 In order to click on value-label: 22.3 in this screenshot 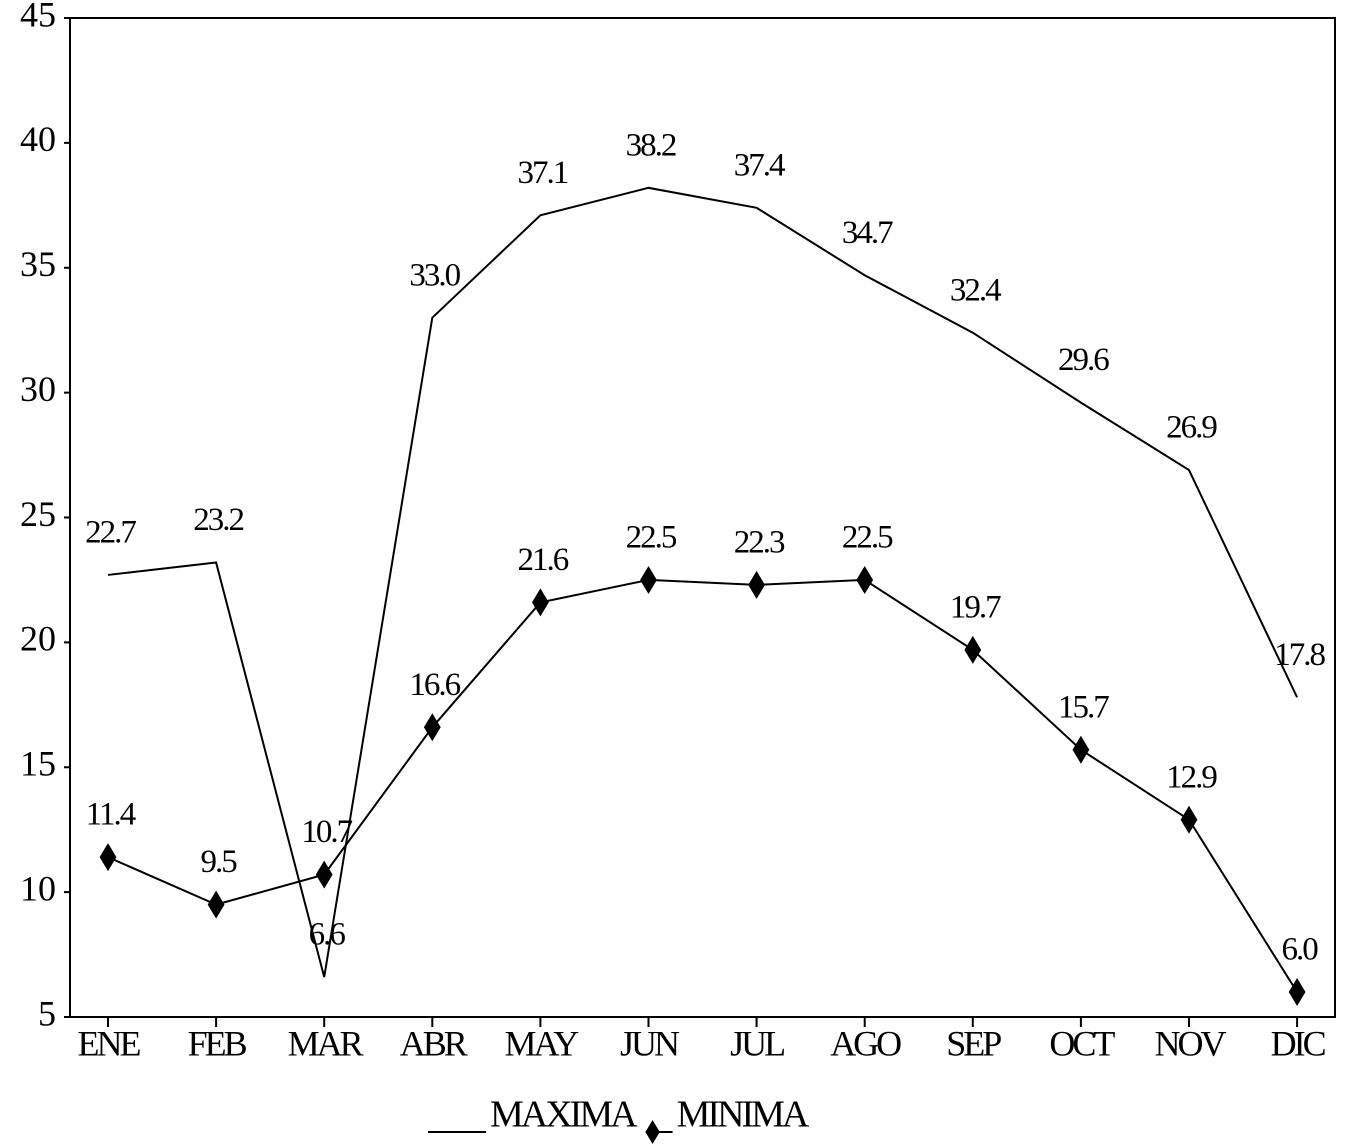, I will do `click(759, 543)`.